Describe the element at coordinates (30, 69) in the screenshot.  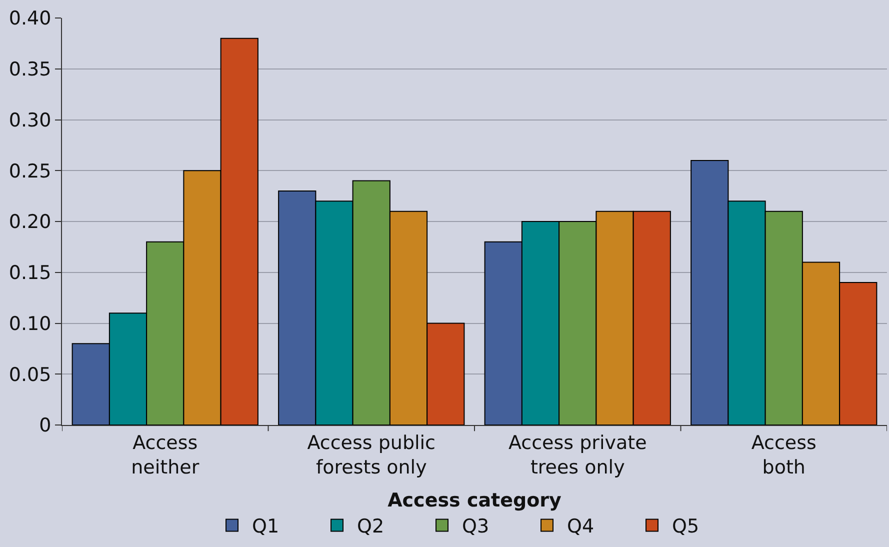
I see `y-tick-label: 0.35` at that location.